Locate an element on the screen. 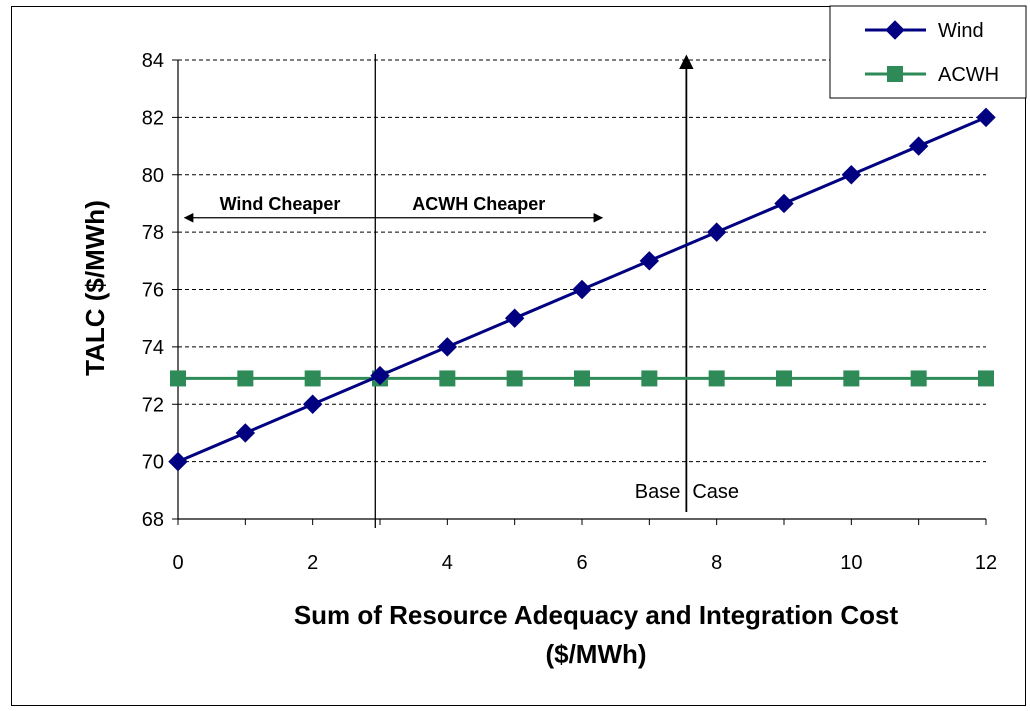 The width and height of the screenshot is (1030, 711). wind-cheaper-label: Wind Cheaper is located at coordinates (280, 204).